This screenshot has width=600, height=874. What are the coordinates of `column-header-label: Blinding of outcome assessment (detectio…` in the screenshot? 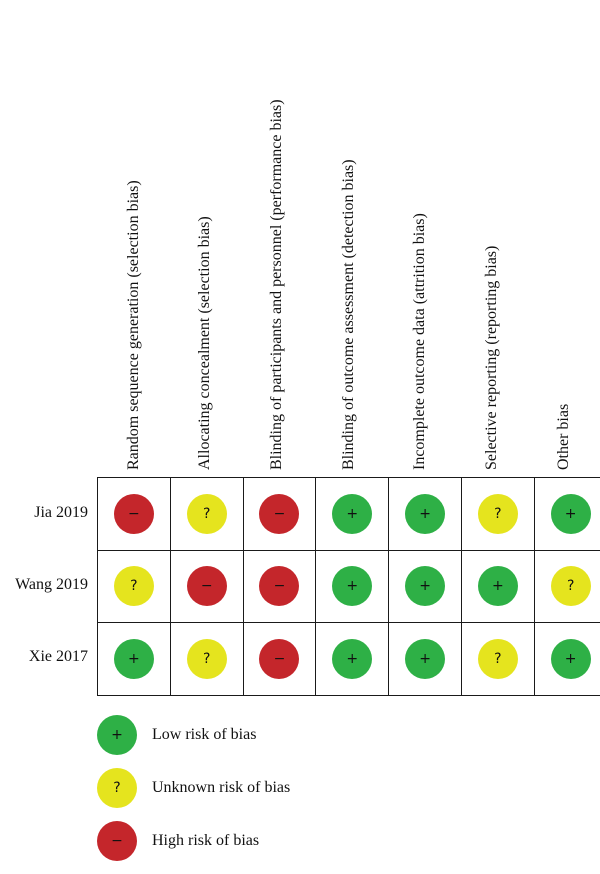 It's located at (349, 314).